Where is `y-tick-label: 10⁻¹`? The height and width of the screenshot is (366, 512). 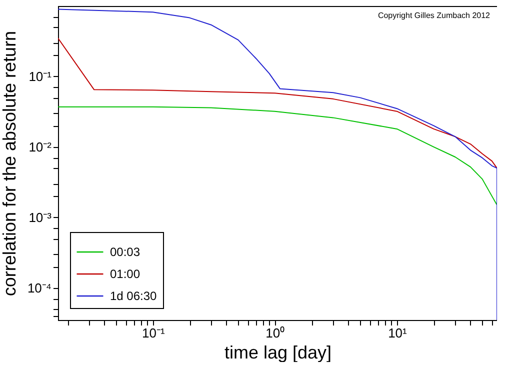
y-tick-label: 10⁻¹ is located at coordinates (40, 76).